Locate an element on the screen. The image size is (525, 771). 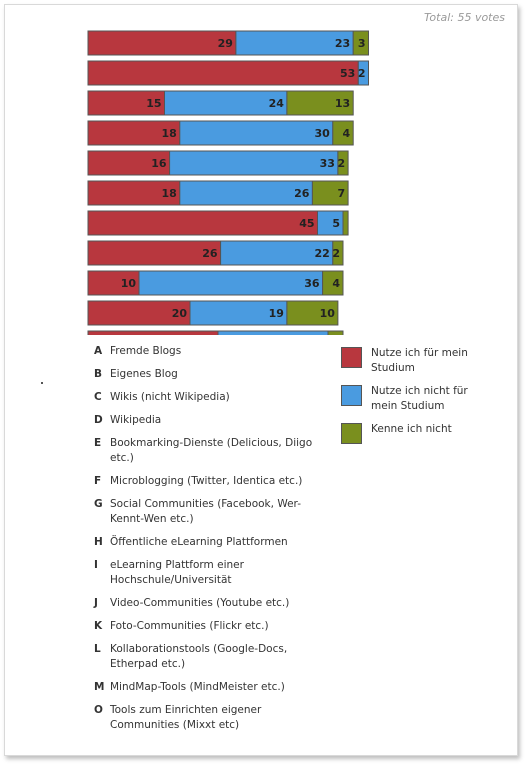
bar-segment-h-used is located at coordinates (154, 253).